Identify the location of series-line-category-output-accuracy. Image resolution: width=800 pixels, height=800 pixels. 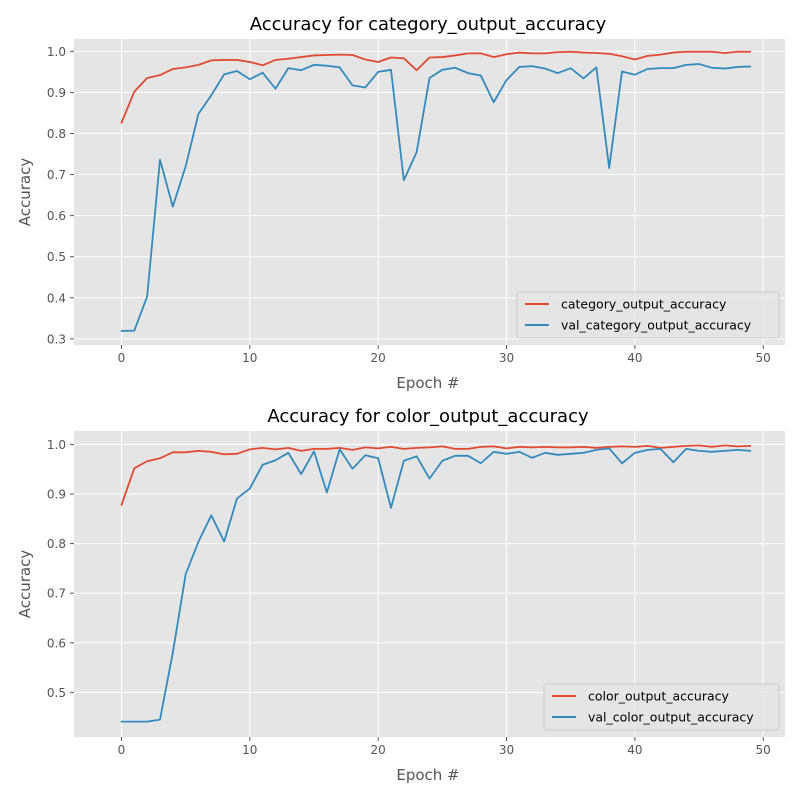
(436, 87).